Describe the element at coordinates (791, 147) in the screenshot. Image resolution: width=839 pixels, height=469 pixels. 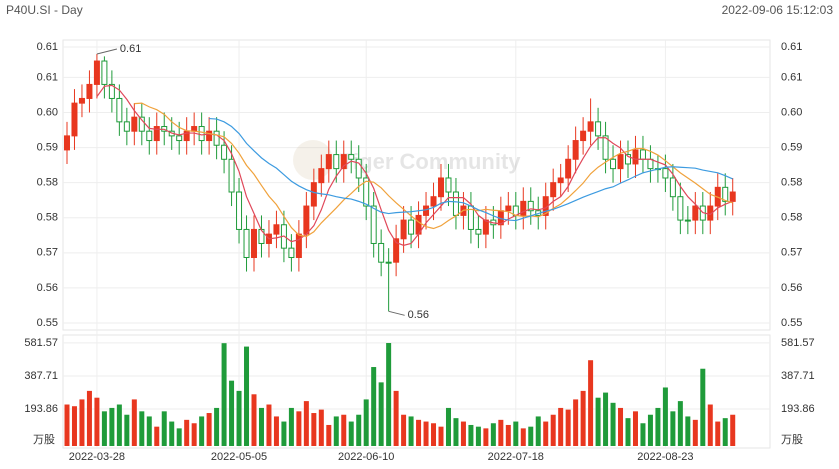
I see `y-tick-label-right: 0.59` at that location.